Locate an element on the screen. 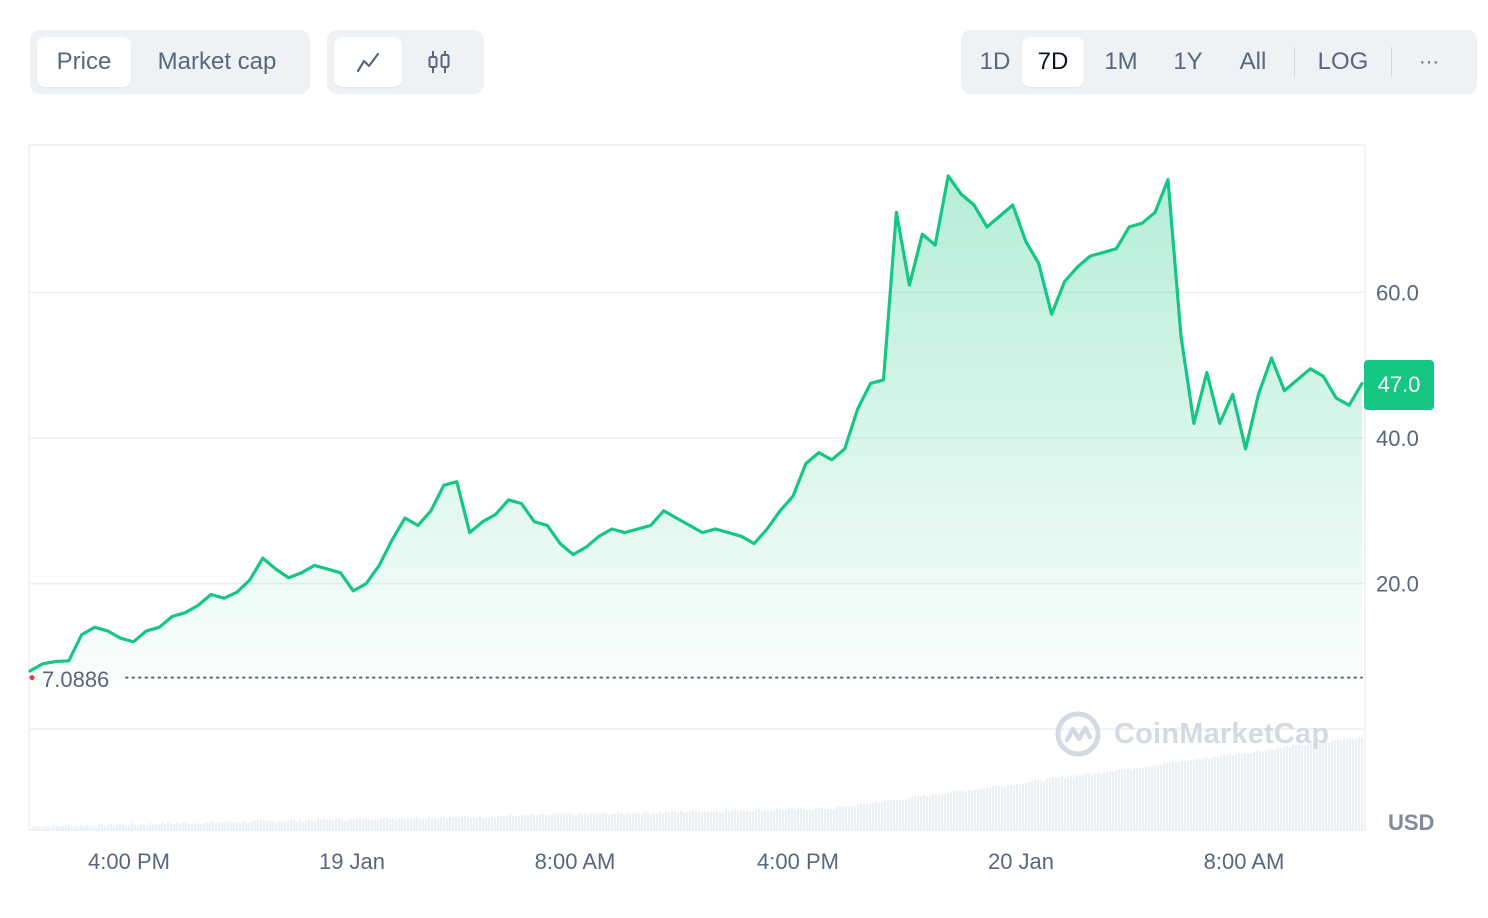  line-chart-button is located at coordinates (368, 62).